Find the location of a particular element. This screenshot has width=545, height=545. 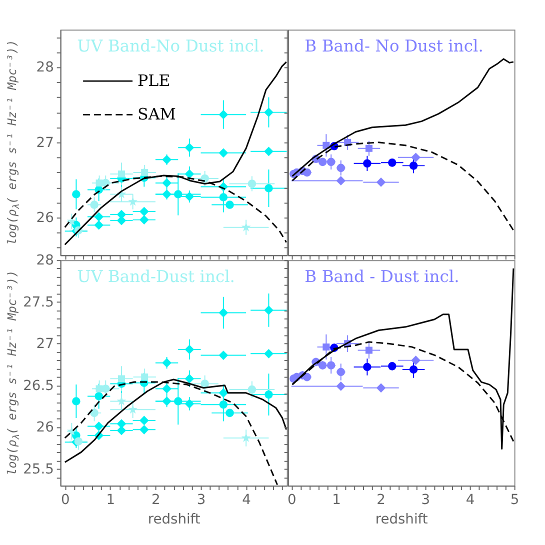

y-tick-label: 25.5 is located at coordinates (38, 469).